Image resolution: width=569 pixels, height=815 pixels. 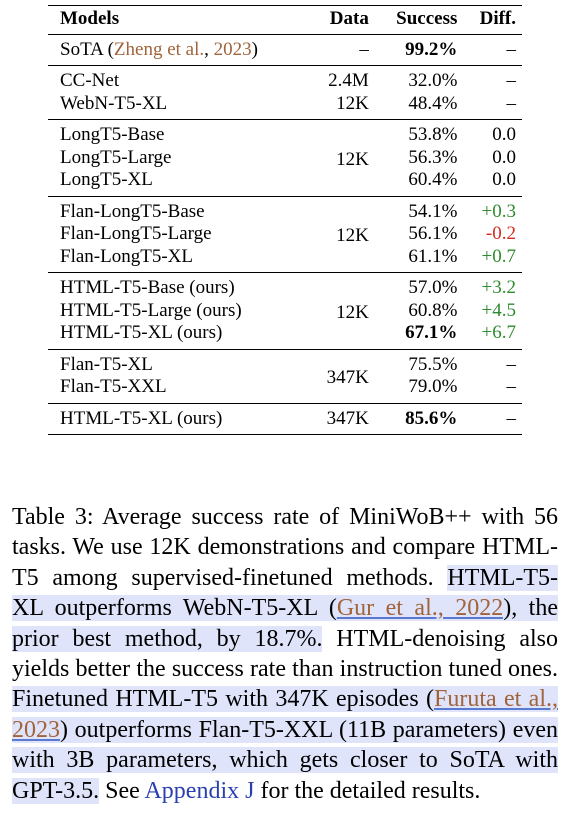 I want to click on diff-cell: +0.7, so click(x=498, y=256).